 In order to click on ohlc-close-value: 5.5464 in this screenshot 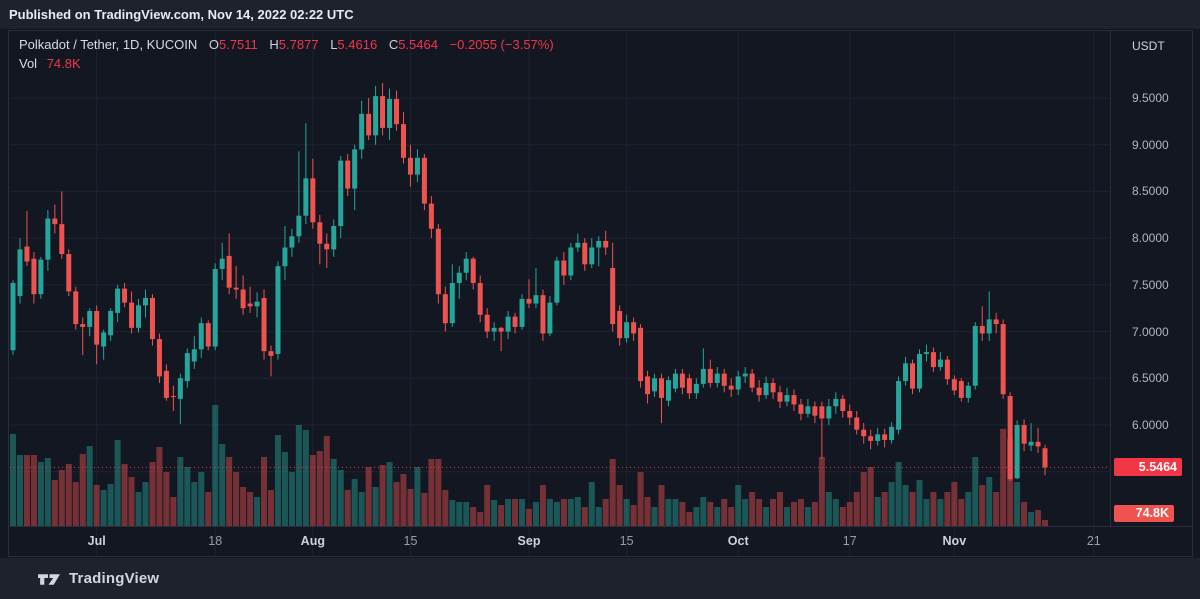, I will do `click(418, 44)`.